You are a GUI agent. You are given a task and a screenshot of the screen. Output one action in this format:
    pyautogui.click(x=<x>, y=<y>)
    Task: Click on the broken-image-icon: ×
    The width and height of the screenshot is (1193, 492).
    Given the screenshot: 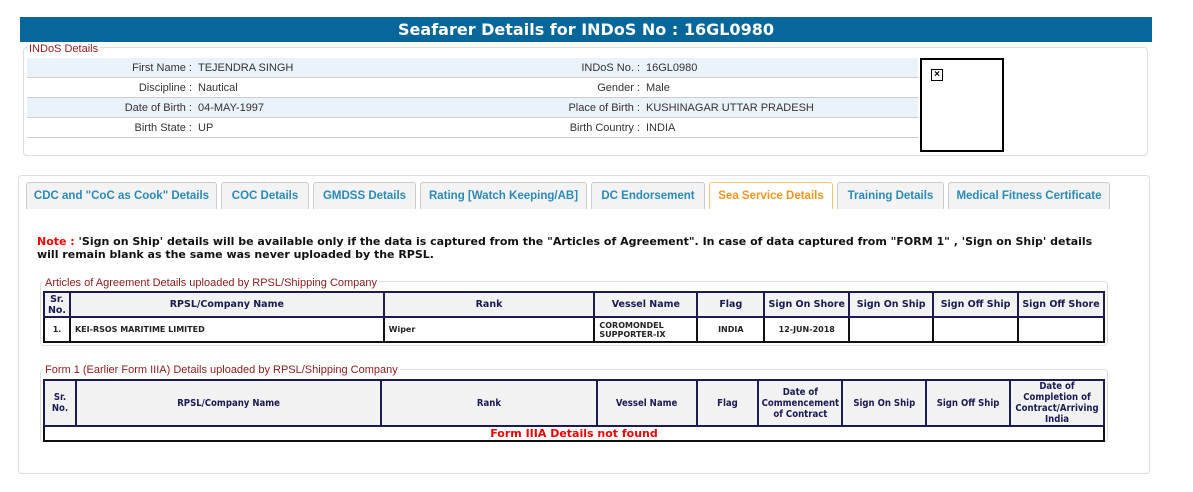 What is the action you would take?
    pyautogui.click(x=937, y=75)
    